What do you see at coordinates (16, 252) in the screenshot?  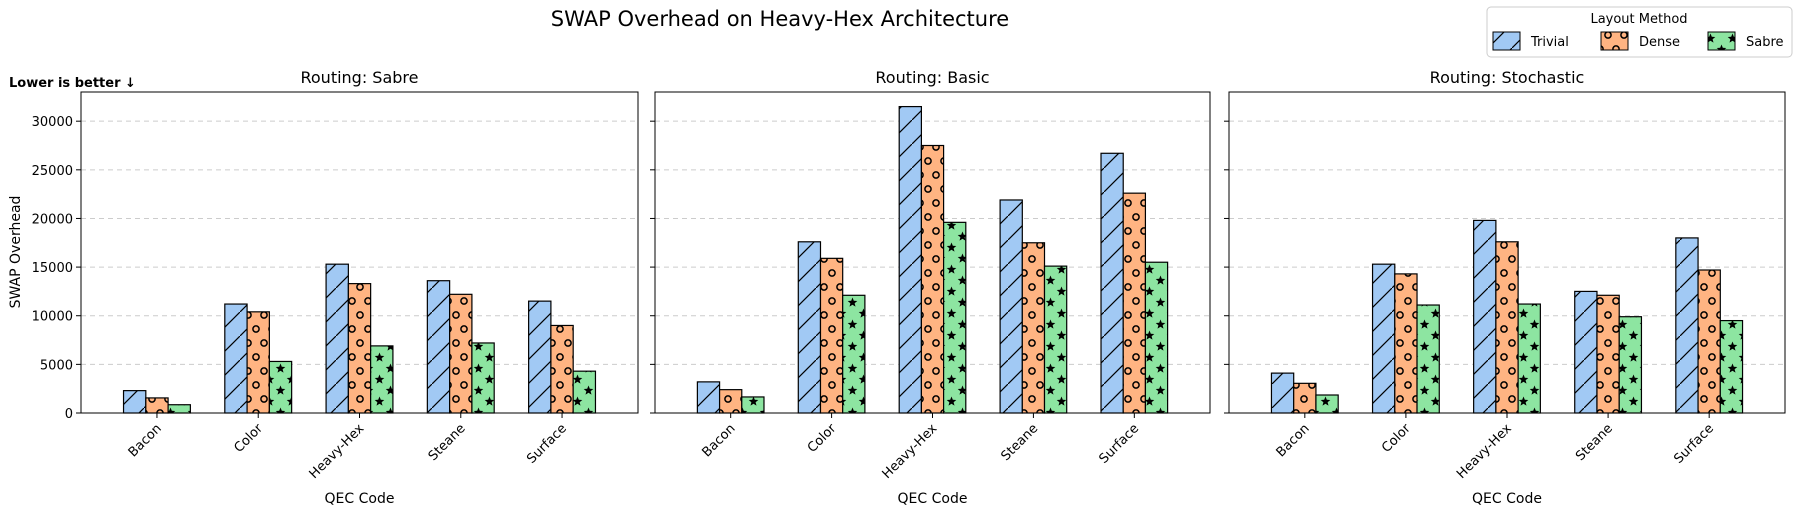 I see `y-axis-label: SWAP Overhead` at bounding box center [16, 252].